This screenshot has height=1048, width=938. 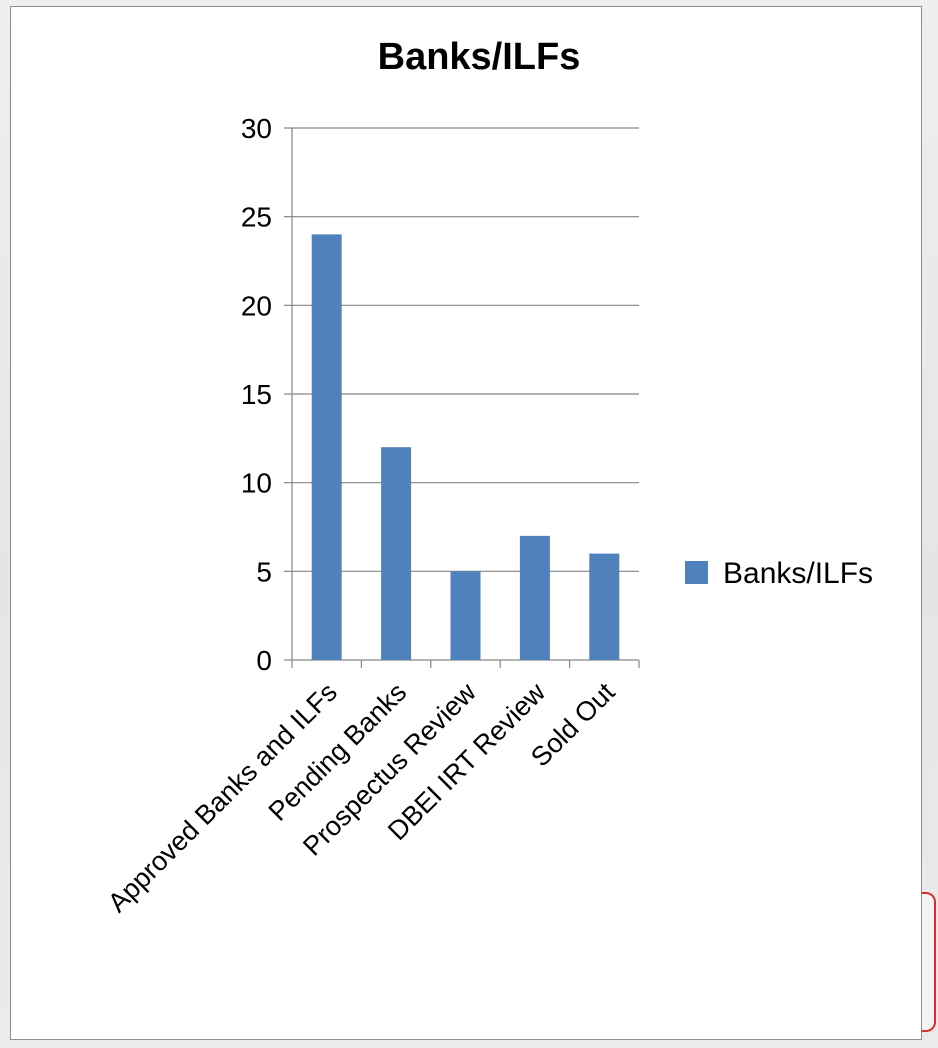 What do you see at coordinates (929, 962) in the screenshot?
I see `slide-edge-accent` at bounding box center [929, 962].